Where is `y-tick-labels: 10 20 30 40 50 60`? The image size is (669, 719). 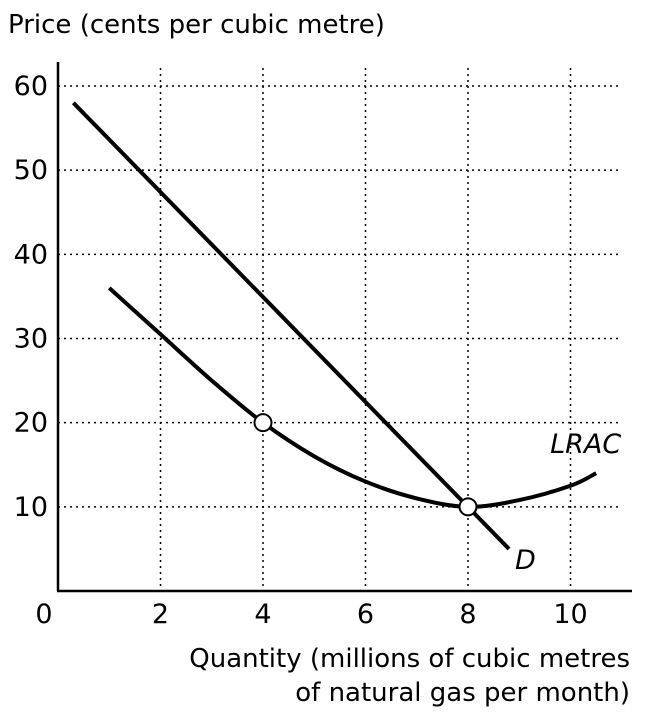
y-tick-labels: 10 20 30 40 50 60 is located at coordinates (31, 297).